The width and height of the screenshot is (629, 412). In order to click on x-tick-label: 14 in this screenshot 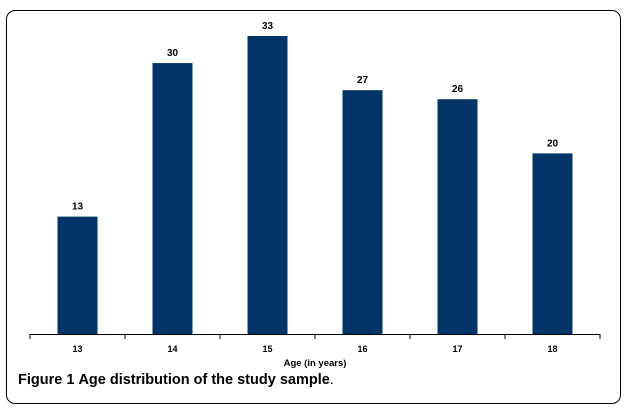, I will do `click(172, 349)`.